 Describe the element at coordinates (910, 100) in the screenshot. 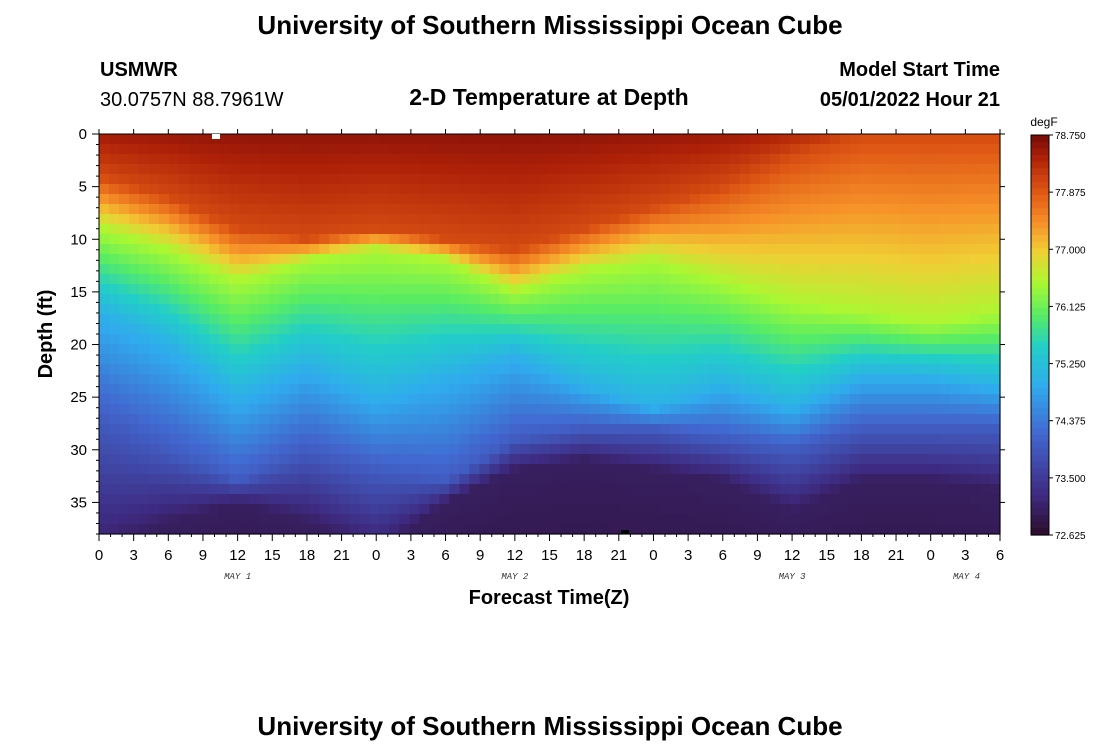

I see `model-start-value: 05/01/2022 Hour 21` at that location.